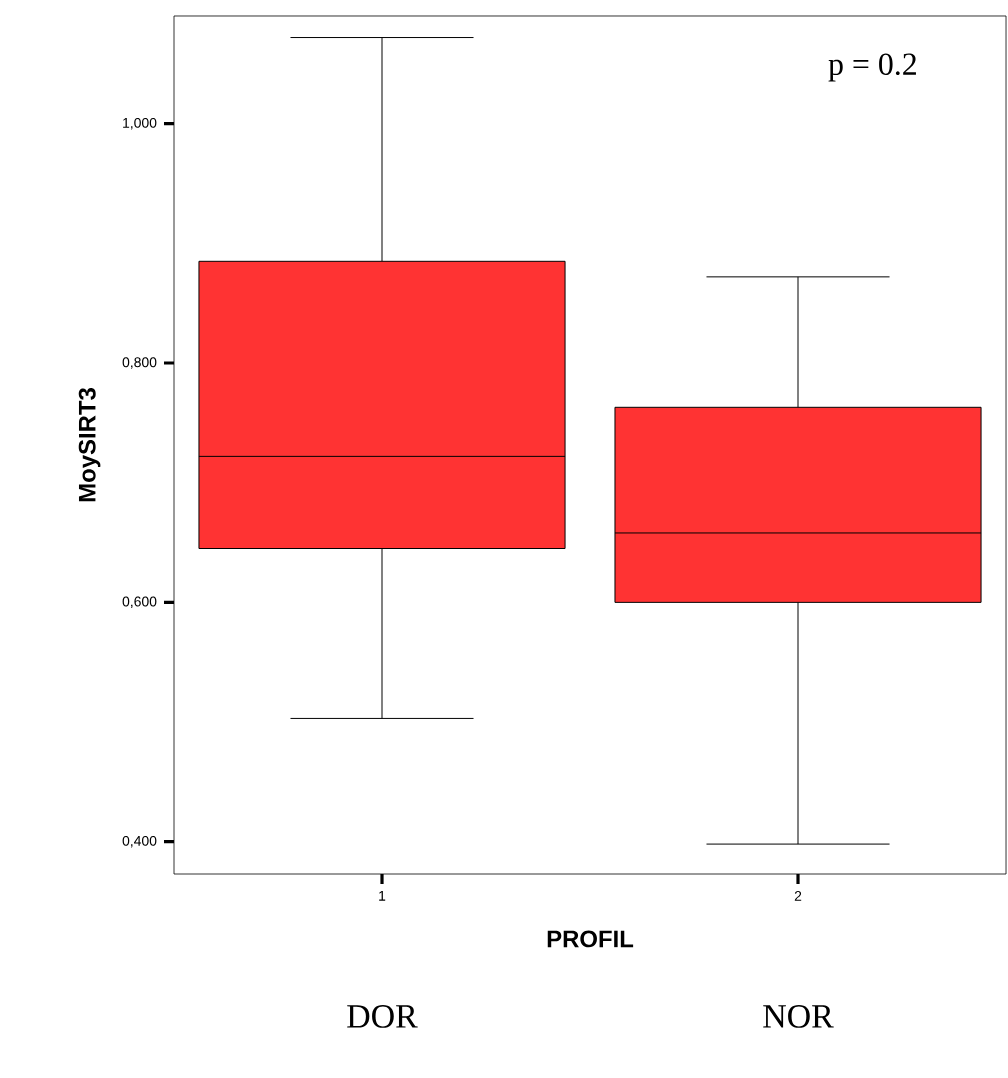 The height and width of the screenshot is (1078, 1008). I want to click on text: NOR, so click(798, 1016).